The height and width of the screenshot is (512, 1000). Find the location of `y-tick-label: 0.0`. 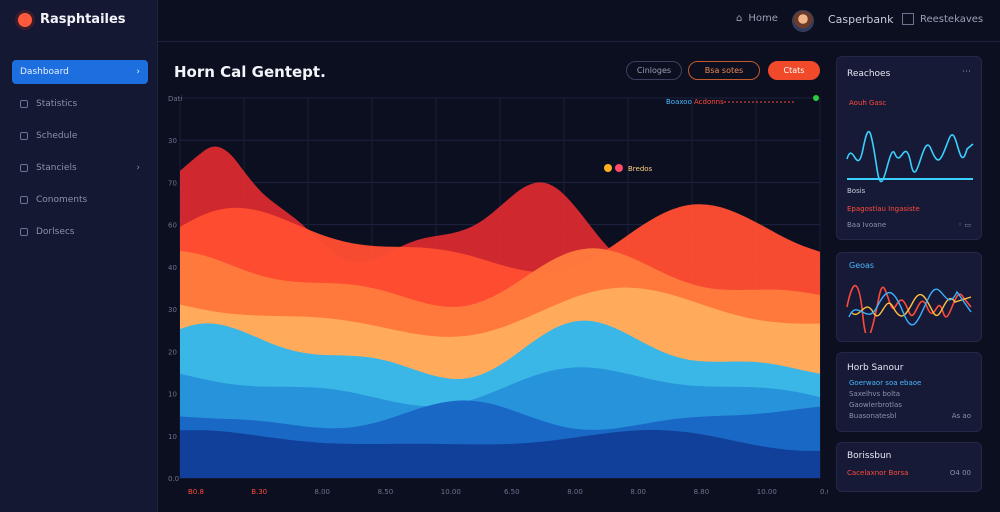

y-tick-label: 0.0 is located at coordinates (173, 479).